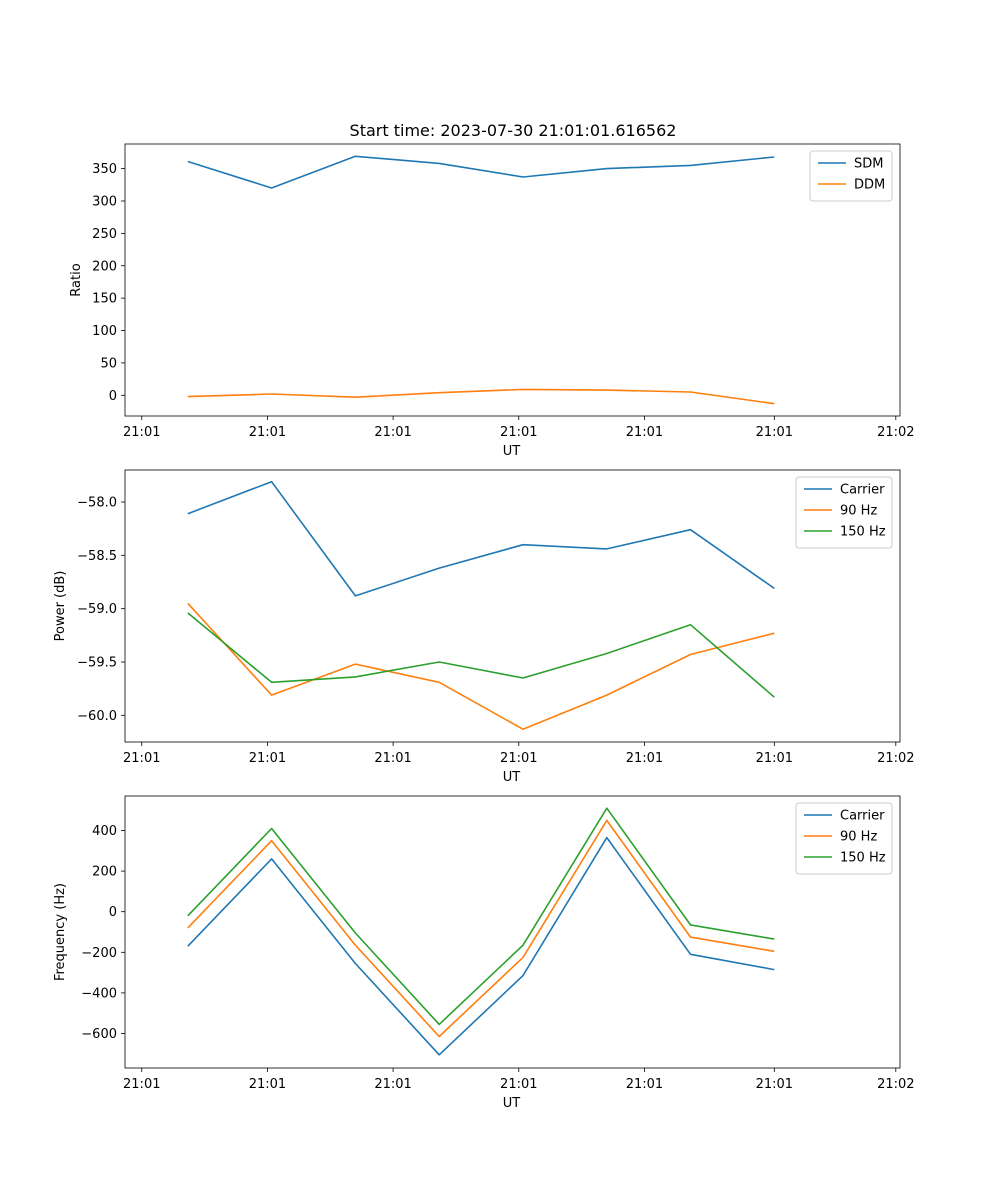 The width and height of the screenshot is (1000, 1200). I want to click on y-tick-label: 100, so click(104, 331).